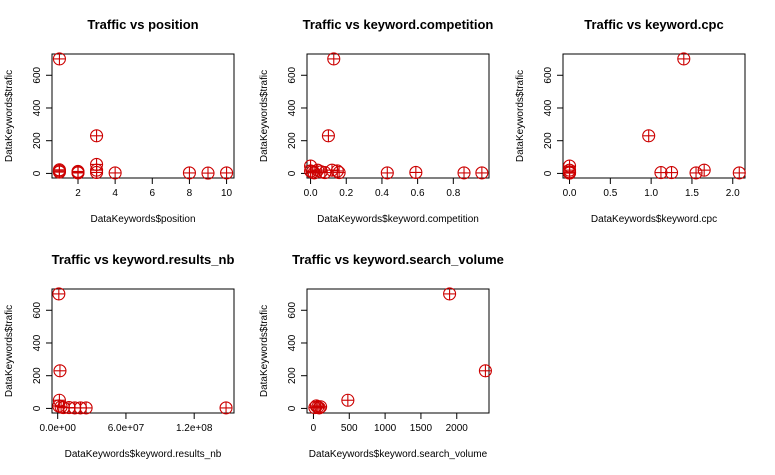 This screenshot has height=475, width=775. Describe the element at coordinates (610, 193) in the screenshot. I see `x-tick-label: 0.5` at that location.